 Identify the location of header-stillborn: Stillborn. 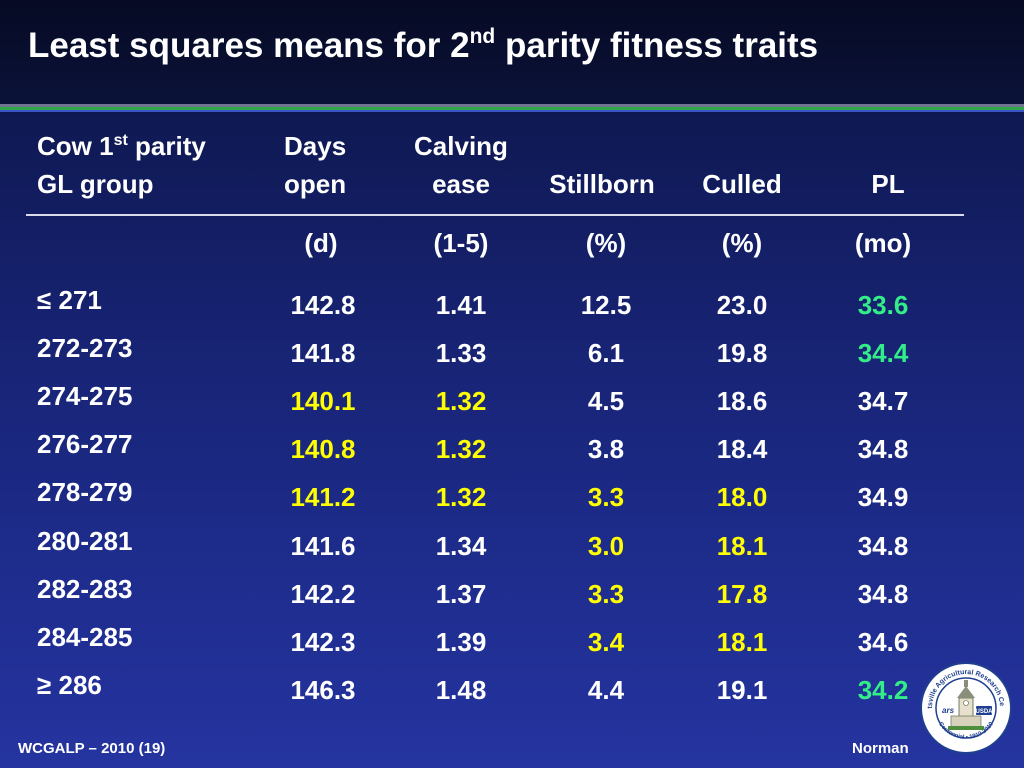
(602, 184).